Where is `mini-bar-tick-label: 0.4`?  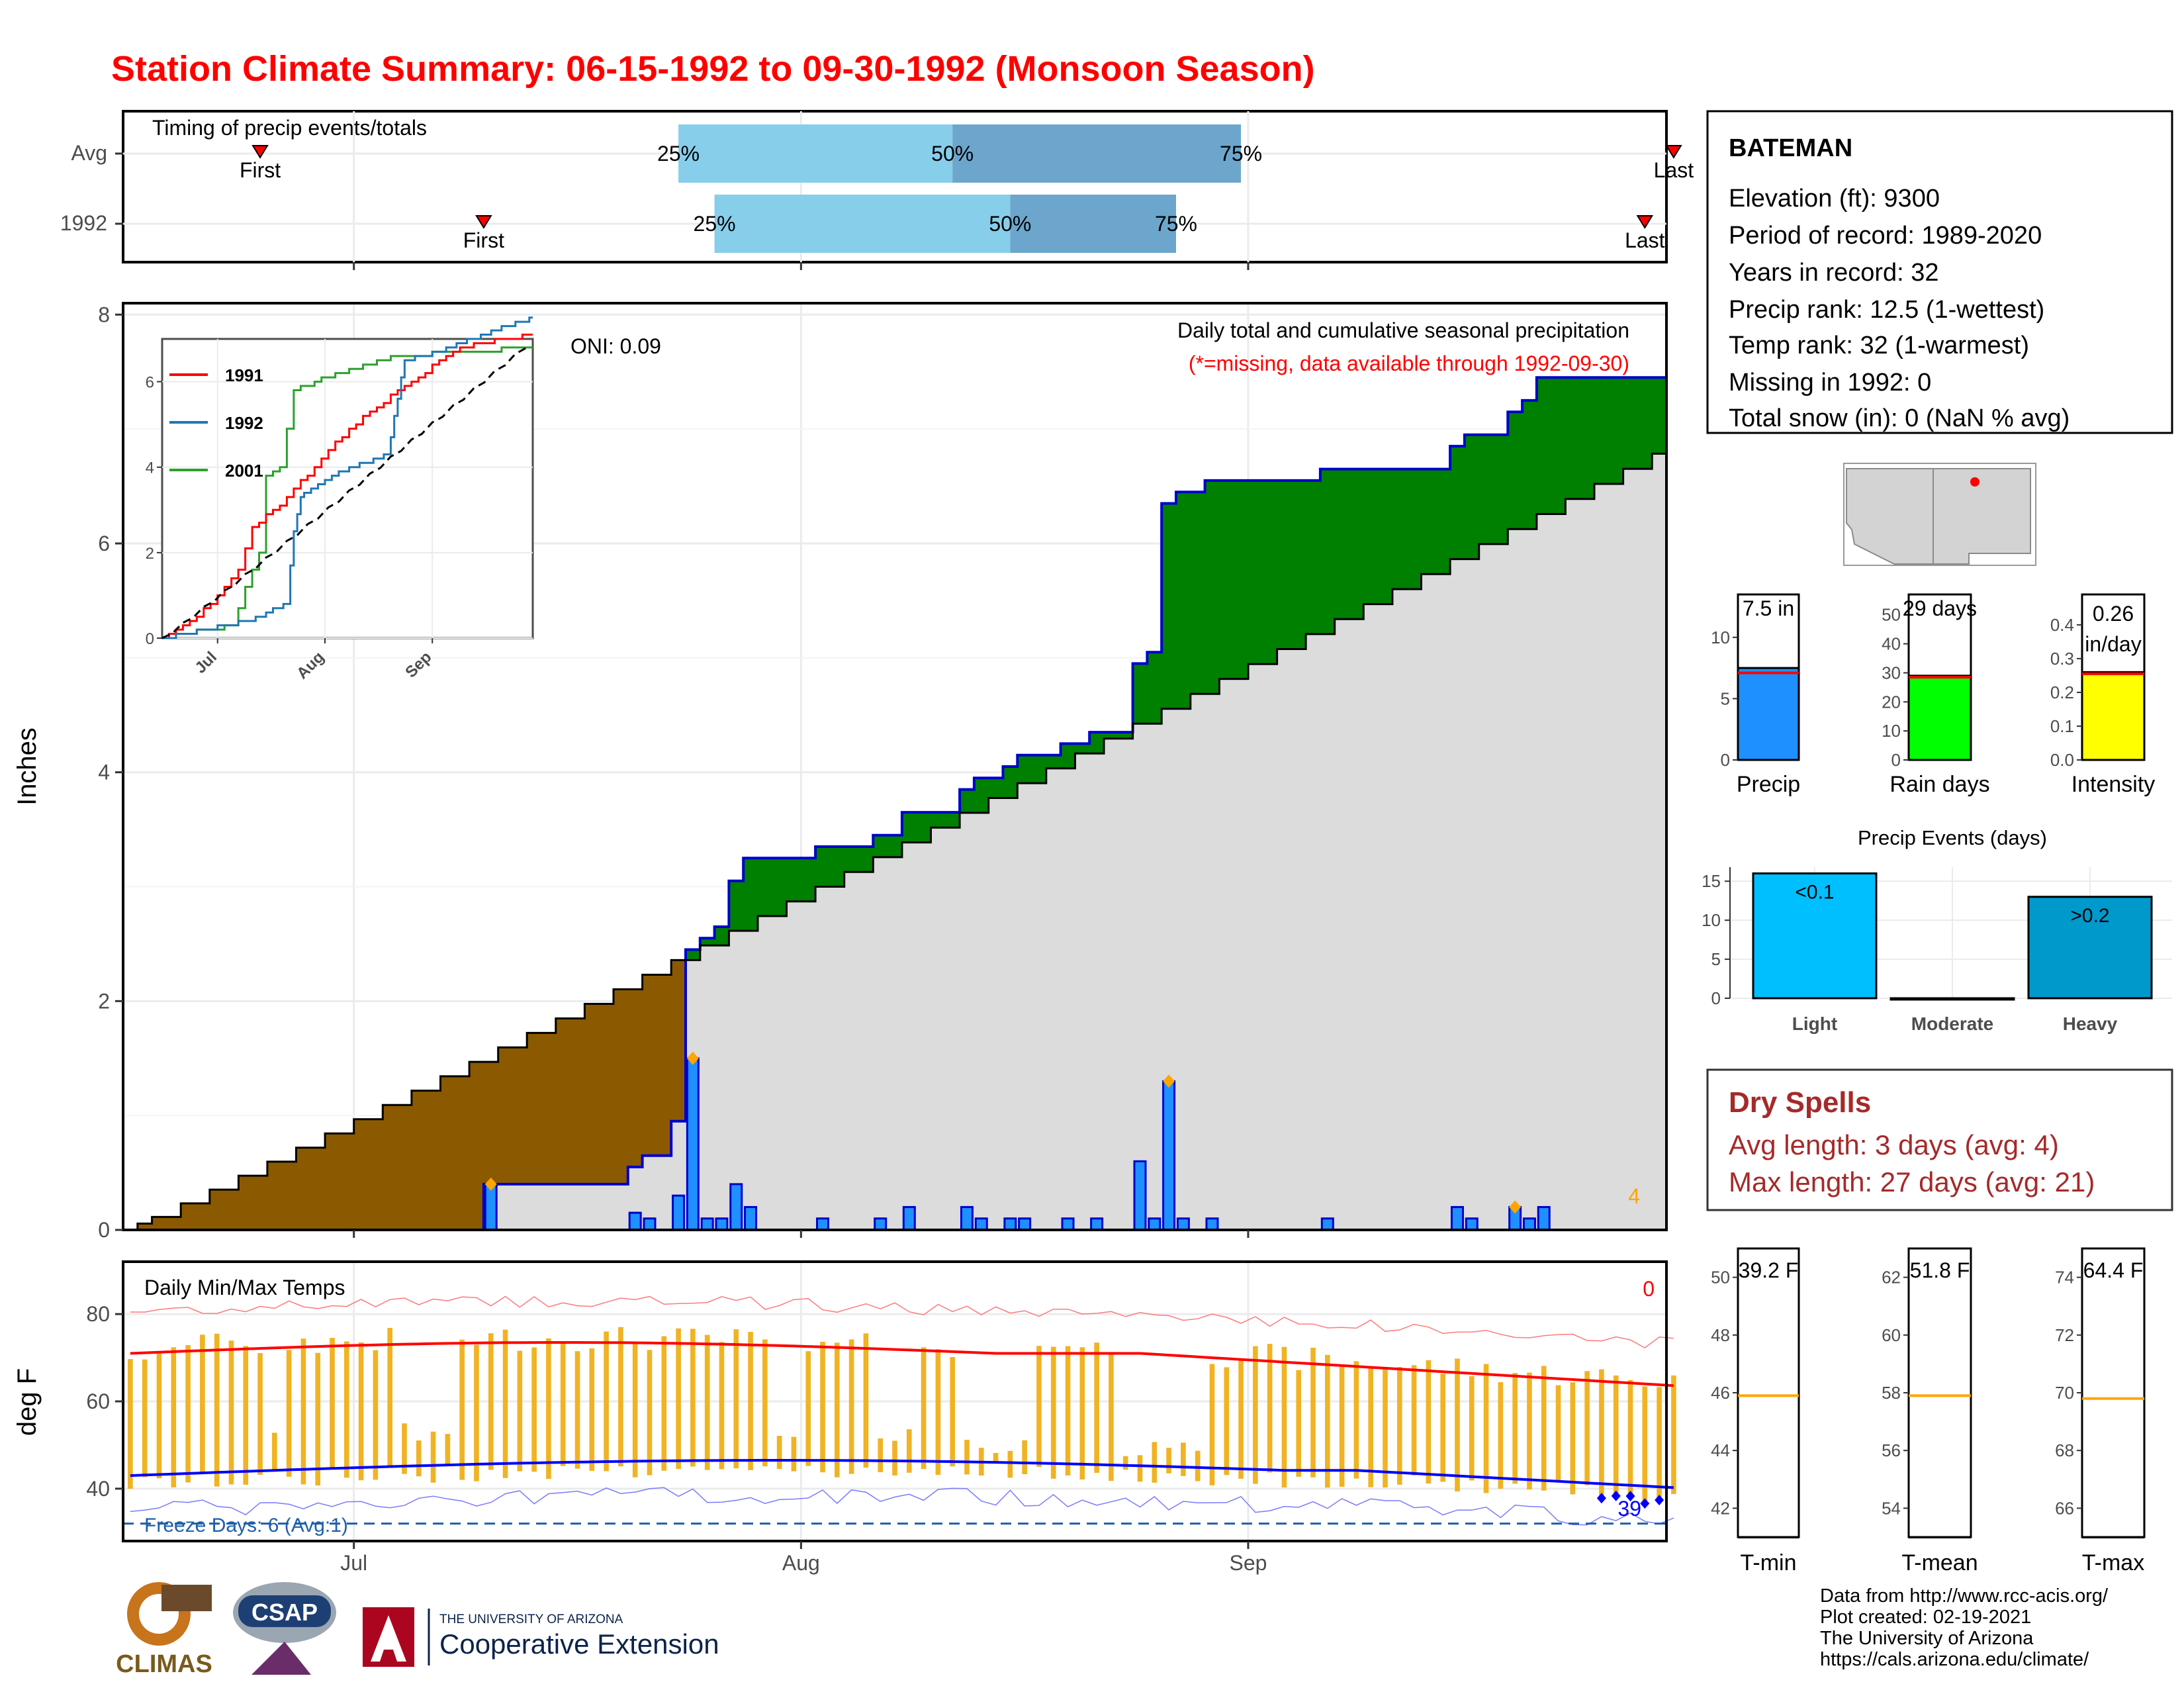
mini-bar-tick-label: 0.4 is located at coordinates (2062, 625).